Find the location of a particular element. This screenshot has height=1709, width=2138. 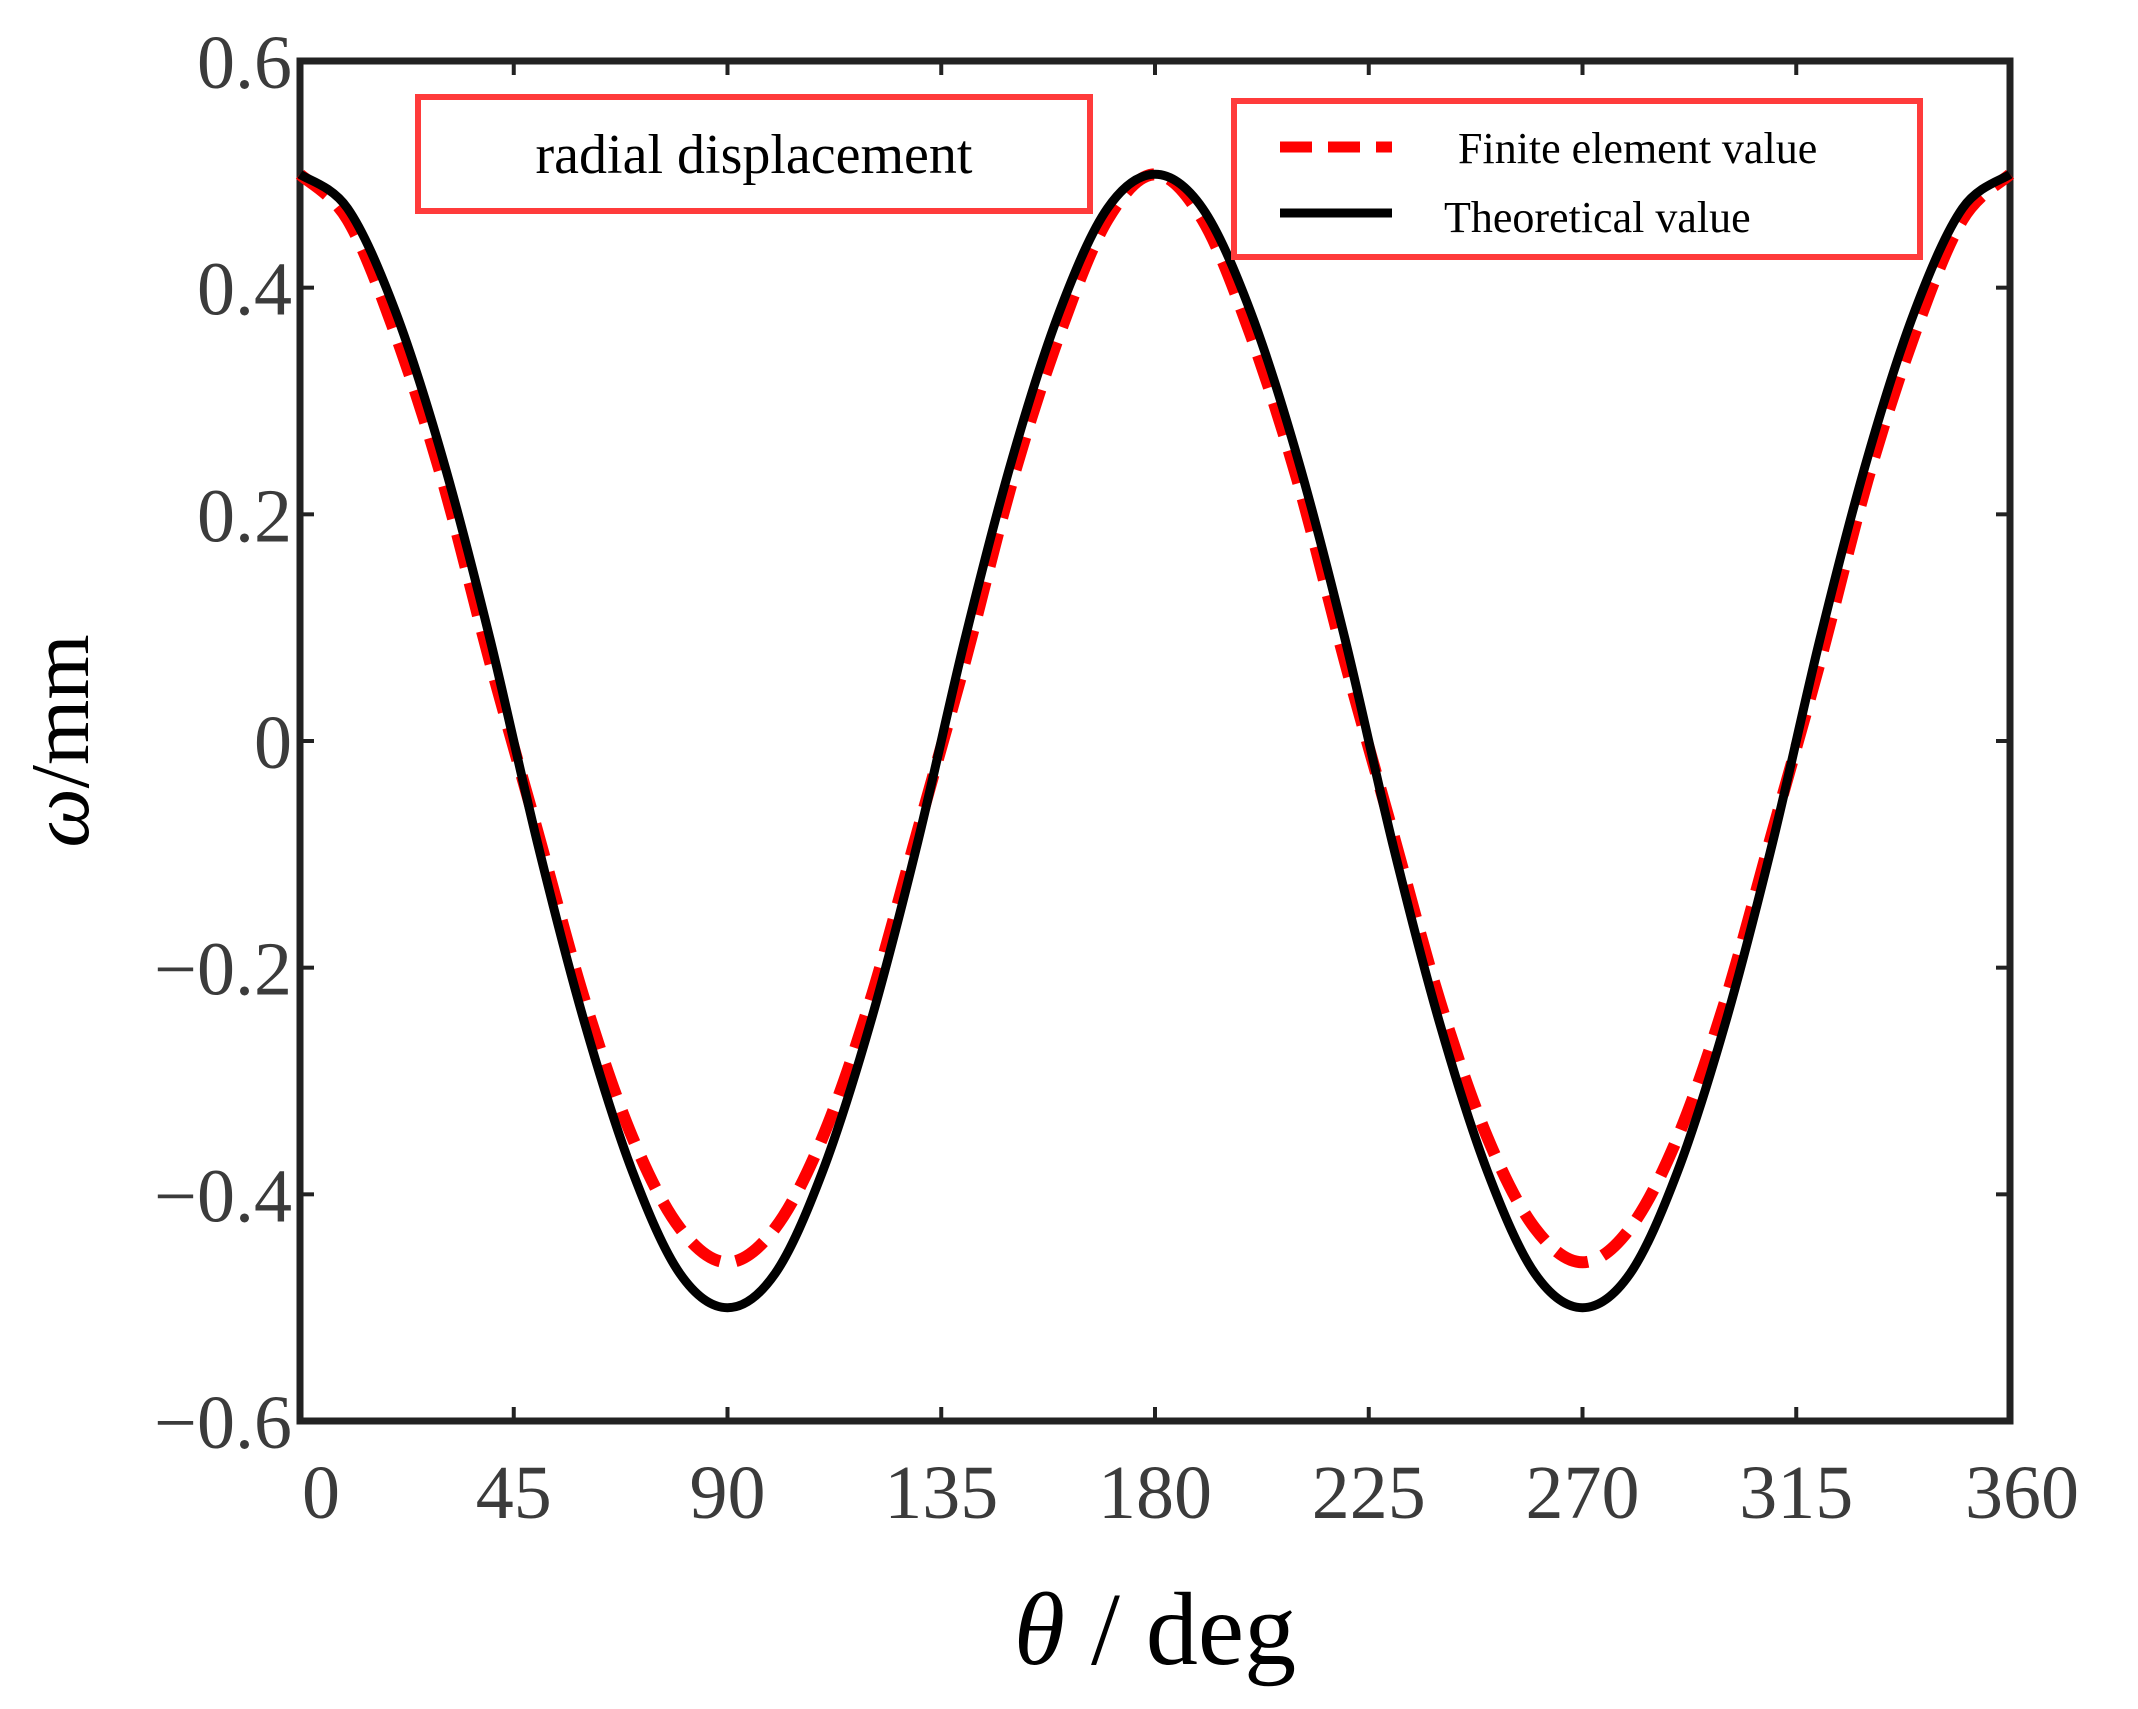

y-tick-label: −0.6 is located at coordinates (223, 1423).